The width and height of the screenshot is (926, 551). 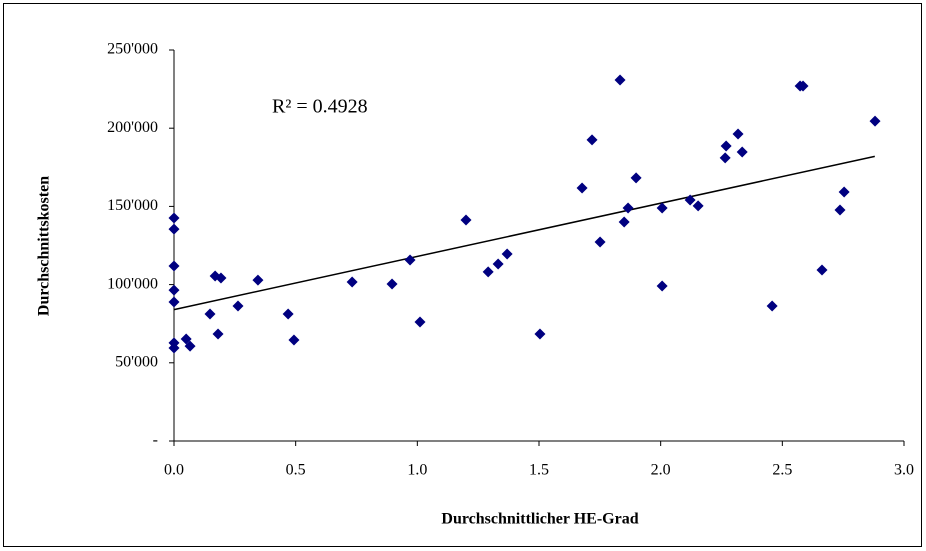 What do you see at coordinates (132, 127) in the screenshot?
I see `y-tick-label: 200'000` at bounding box center [132, 127].